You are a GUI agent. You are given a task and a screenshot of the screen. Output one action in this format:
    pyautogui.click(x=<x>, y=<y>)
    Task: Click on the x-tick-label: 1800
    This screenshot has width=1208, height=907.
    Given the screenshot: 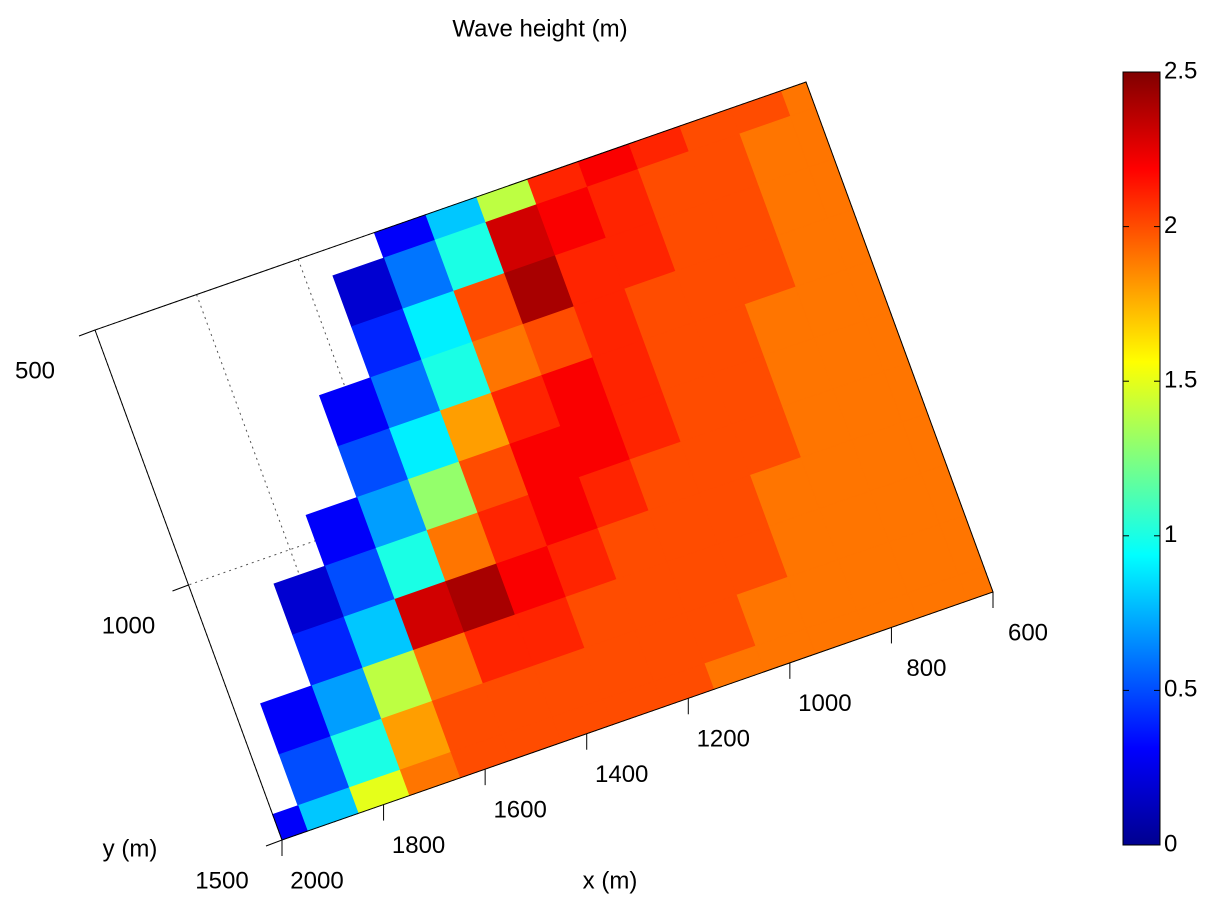 What is the action you would take?
    pyautogui.click(x=418, y=845)
    